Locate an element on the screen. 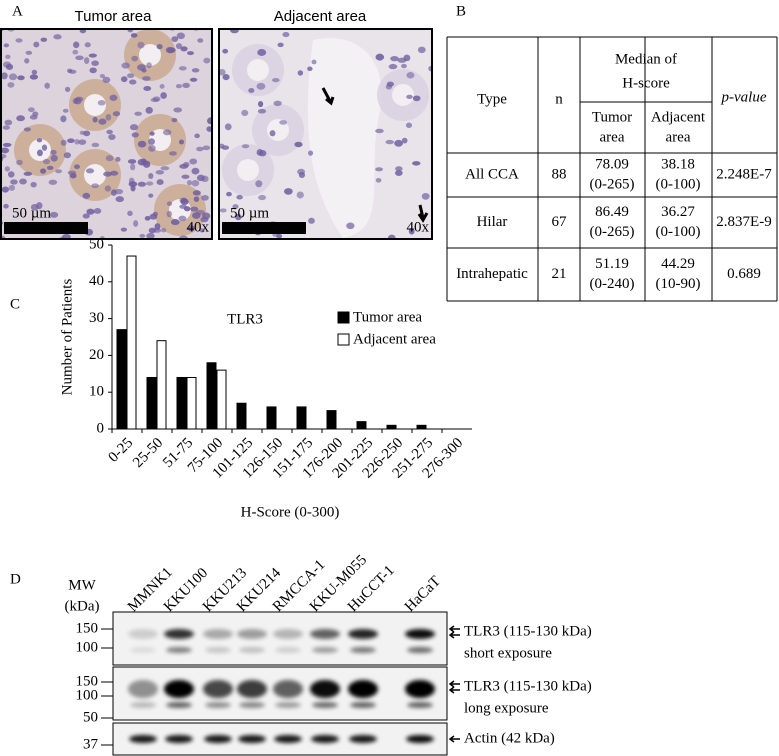 The height and width of the screenshot is (756, 779). image-frame is located at coordinates (106, 134).